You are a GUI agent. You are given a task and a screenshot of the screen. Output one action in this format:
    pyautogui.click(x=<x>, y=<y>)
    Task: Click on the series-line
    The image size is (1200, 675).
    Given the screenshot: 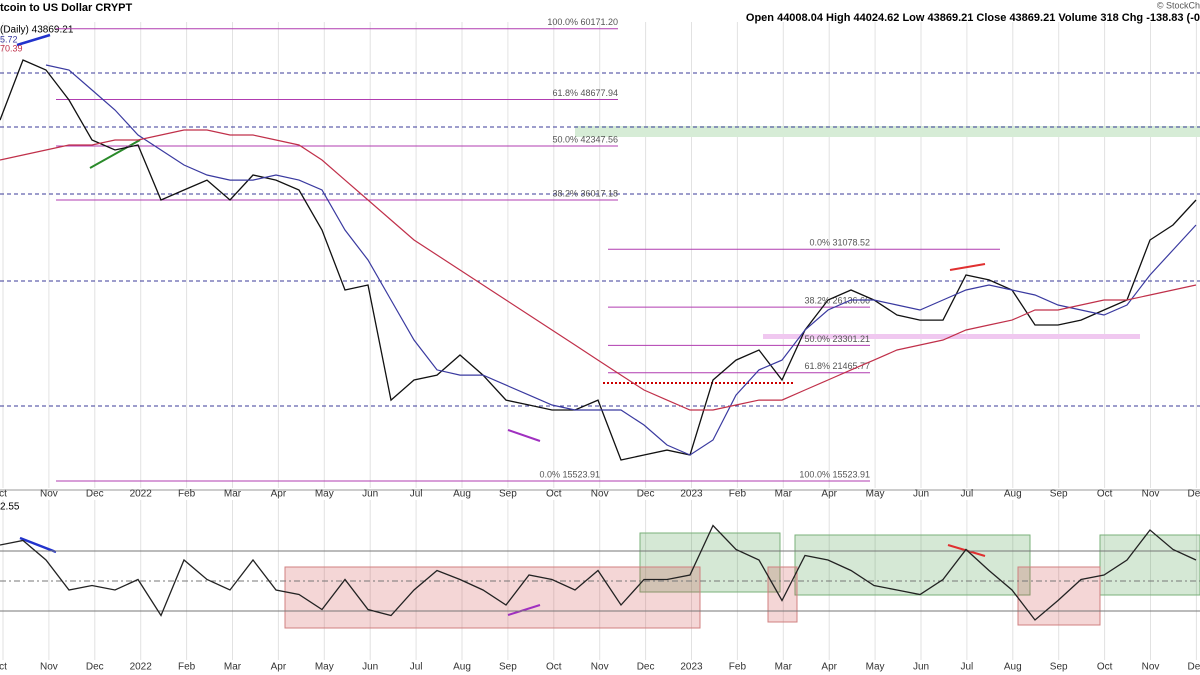 What is the action you would take?
    pyautogui.click(x=598, y=572)
    